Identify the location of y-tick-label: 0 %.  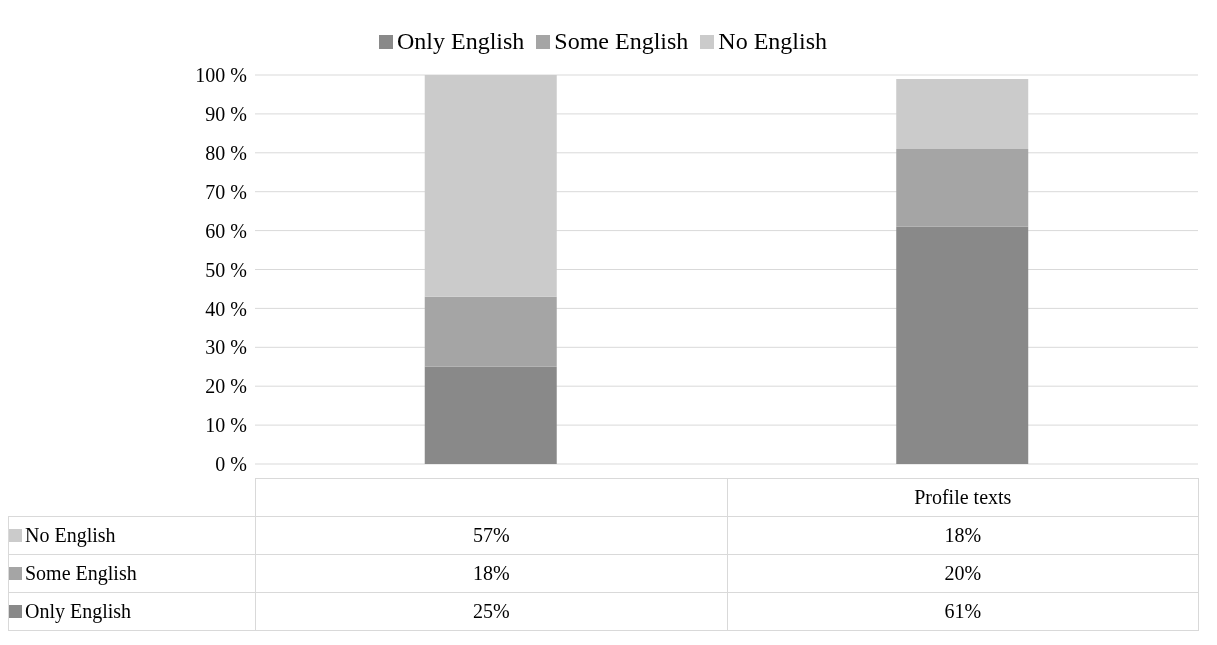
(231, 464).